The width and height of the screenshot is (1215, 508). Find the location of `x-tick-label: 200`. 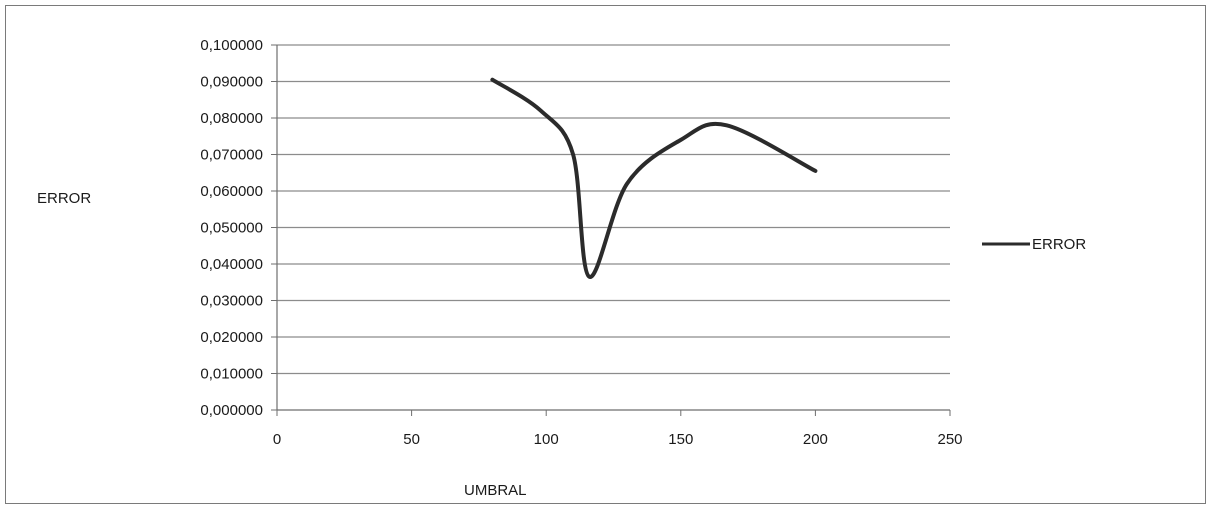

x-tick-label: 200 is located at coordinates (815, 439).